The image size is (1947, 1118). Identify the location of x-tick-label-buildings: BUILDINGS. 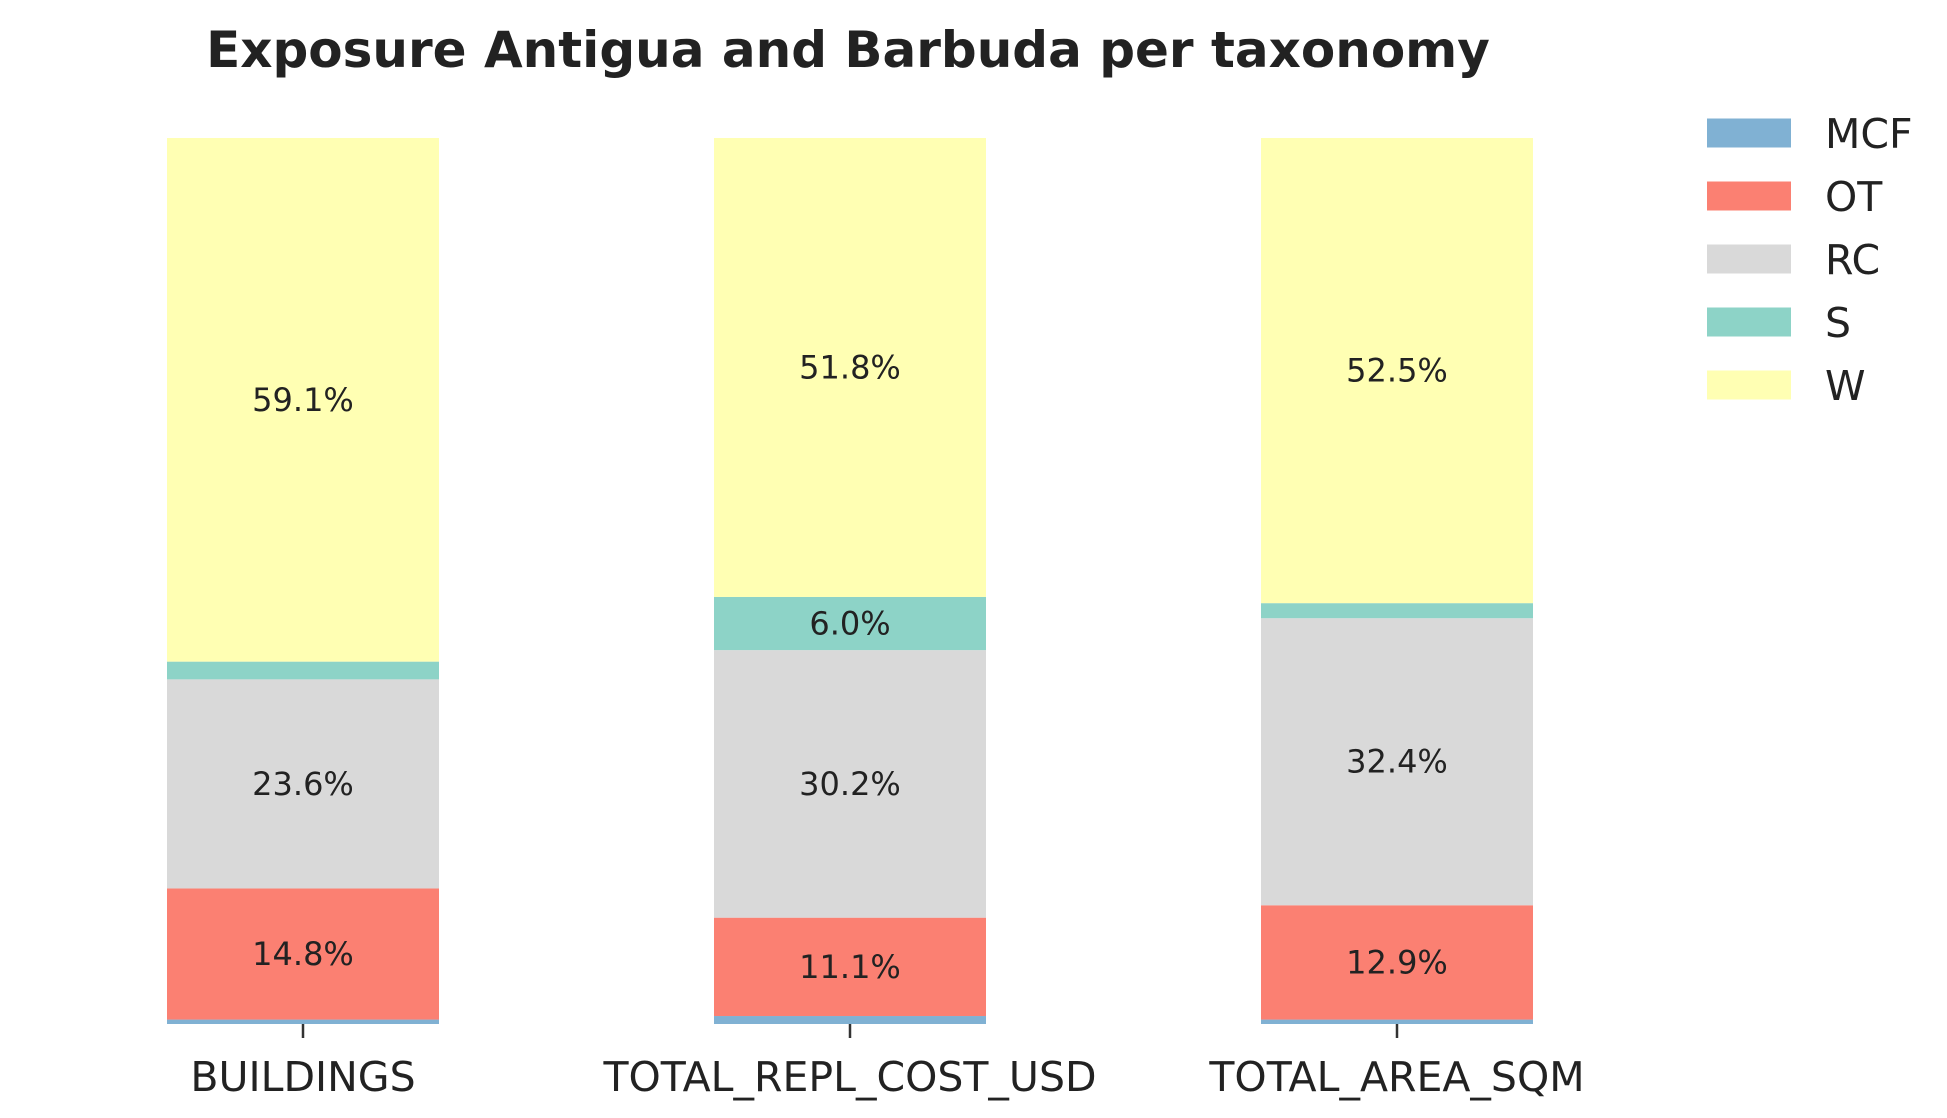
(302, 1077).